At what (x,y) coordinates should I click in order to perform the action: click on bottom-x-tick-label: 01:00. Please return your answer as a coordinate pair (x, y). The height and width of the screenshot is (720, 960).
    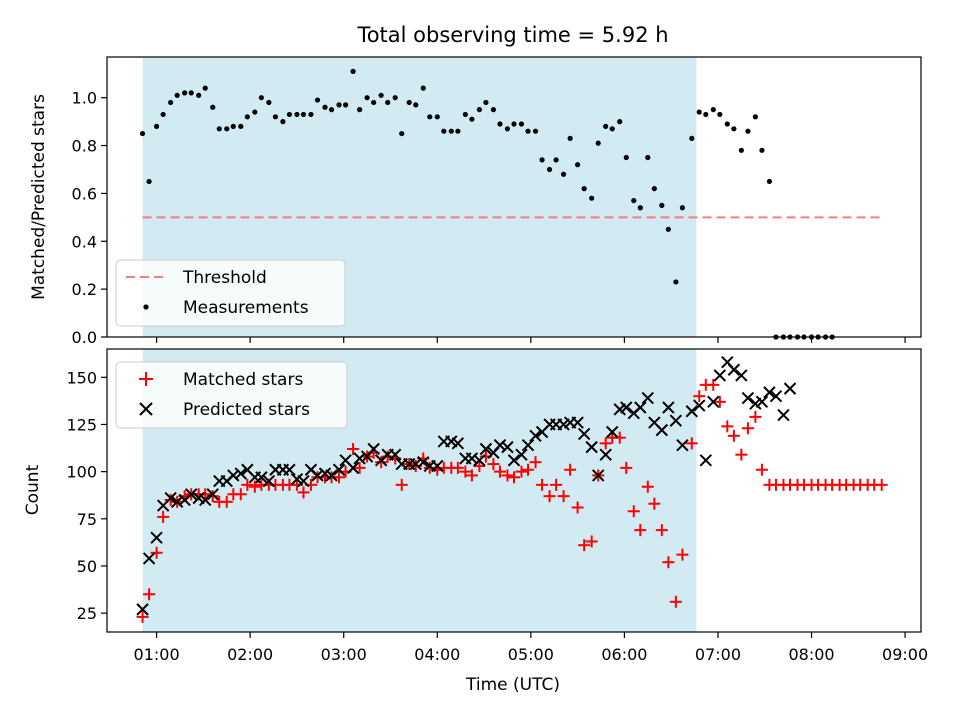
    Looking at the image, I should click on (157, 654).